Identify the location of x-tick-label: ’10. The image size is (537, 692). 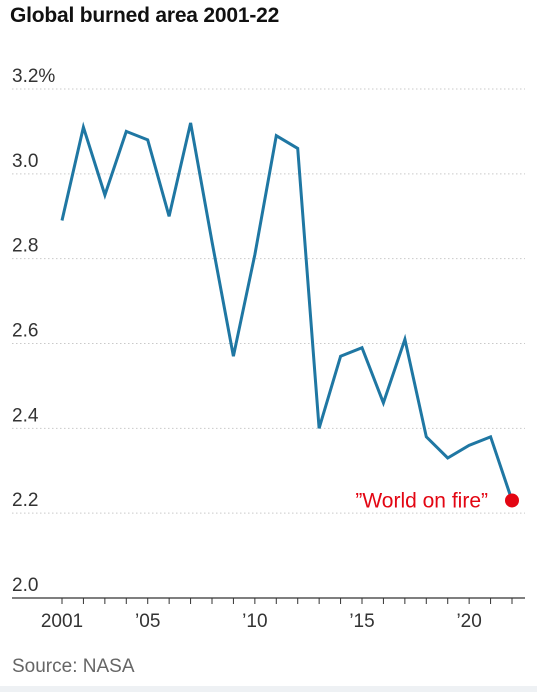
(254, 621).